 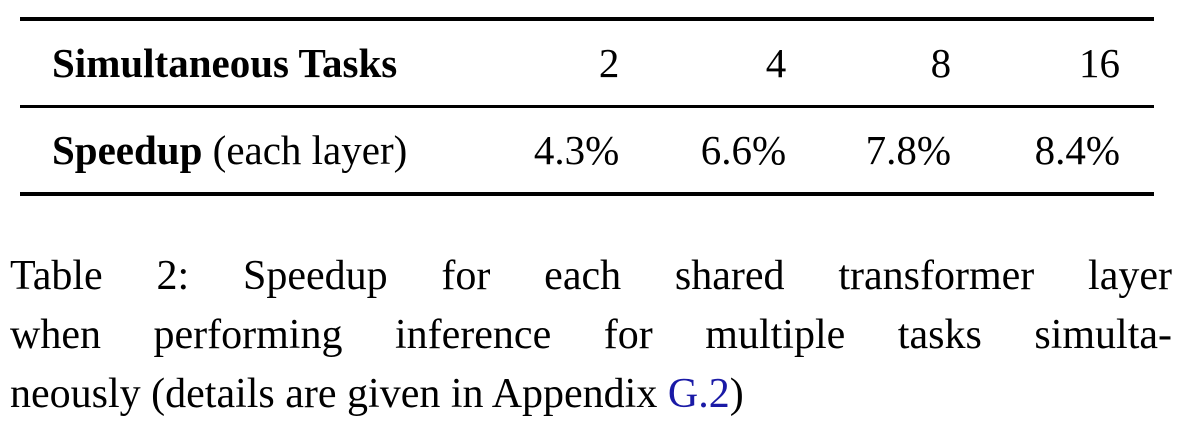 What do you see at coordinates (1077, 150) in the screenshot?
I see `cell-speedup-16: 8.4%` at bounding box center [1077, 150].